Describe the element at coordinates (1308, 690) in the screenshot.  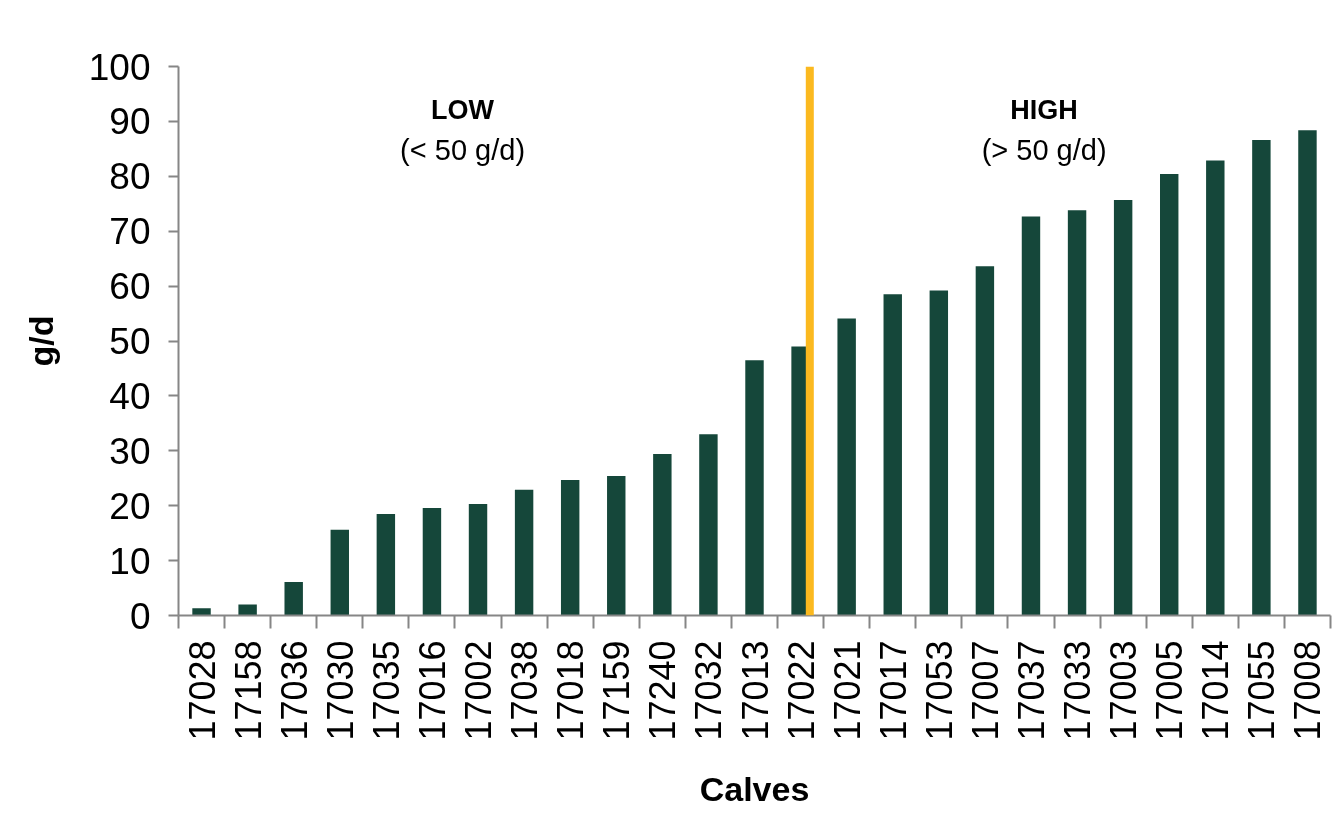
I see `x-tick-label: 17008` at that location.